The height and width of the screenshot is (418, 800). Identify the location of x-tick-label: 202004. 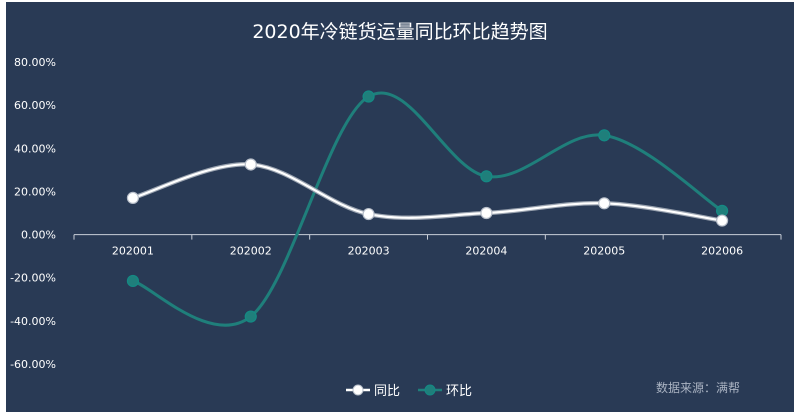
(486, 251).